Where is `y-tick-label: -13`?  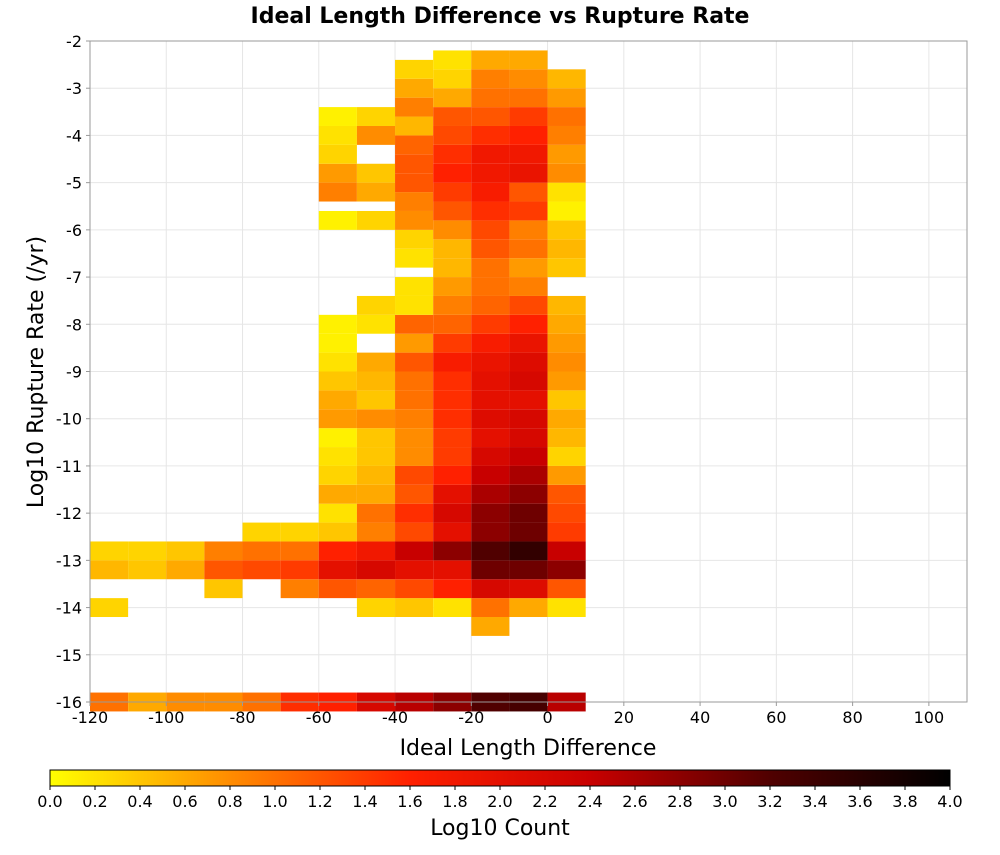
y-tick-label: -13 is located at coordinates (69, 560).